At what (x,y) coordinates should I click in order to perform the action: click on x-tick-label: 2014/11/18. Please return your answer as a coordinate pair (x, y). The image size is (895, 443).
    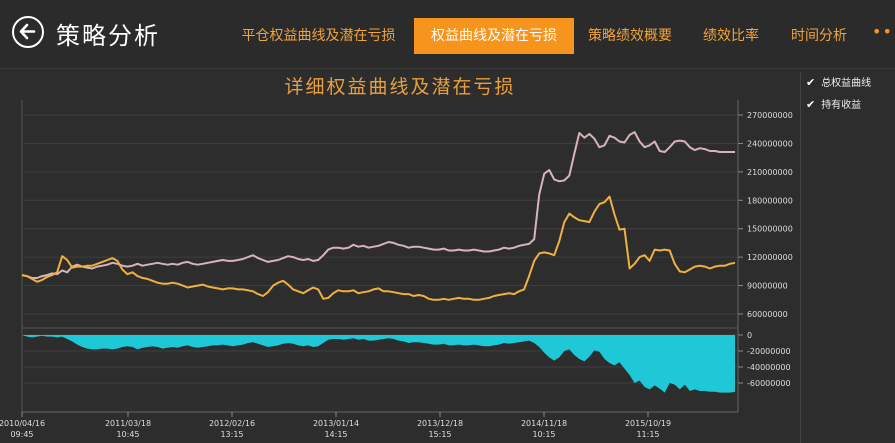
    Looking at the image, I should click on (544, 423).